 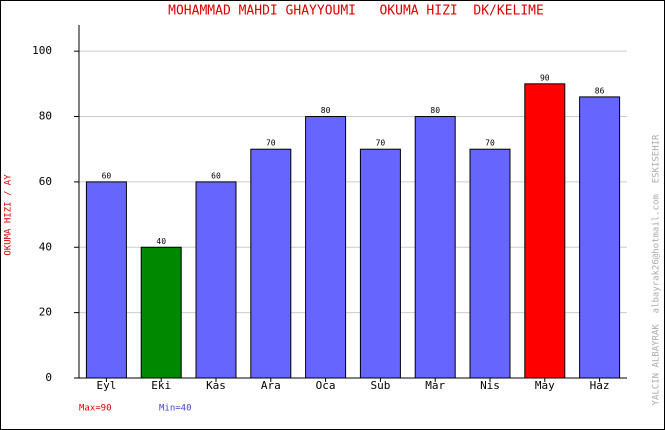 What do you see at coordinates (600, 90) in the screenshot?
I see `value-label: 86` at bounding box center [600, 90].